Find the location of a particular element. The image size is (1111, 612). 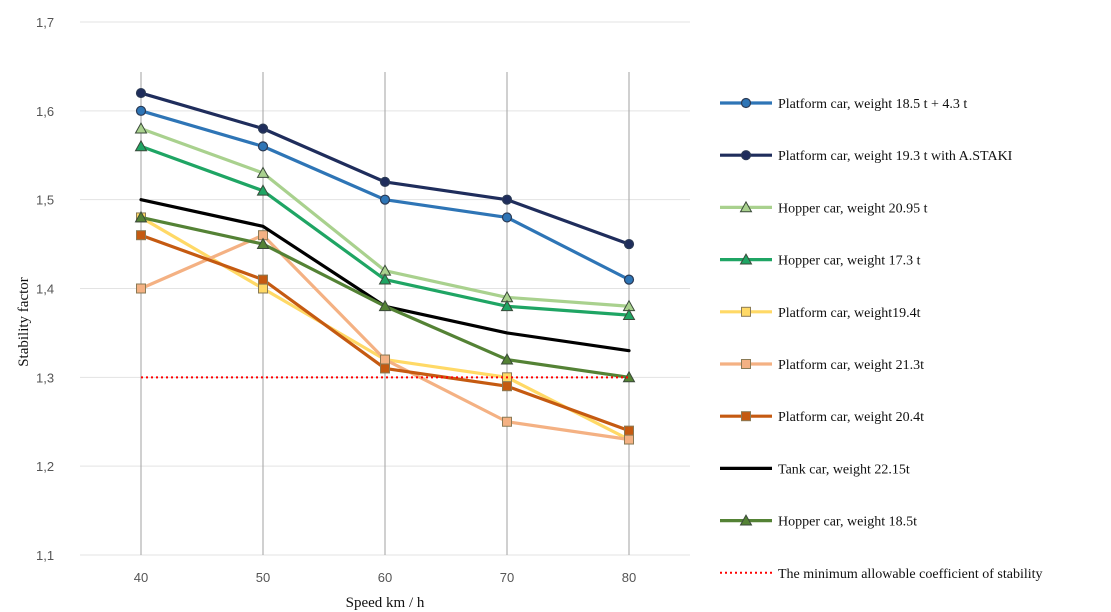

x-tick-label: 50 is located at coordinates (263, 577).